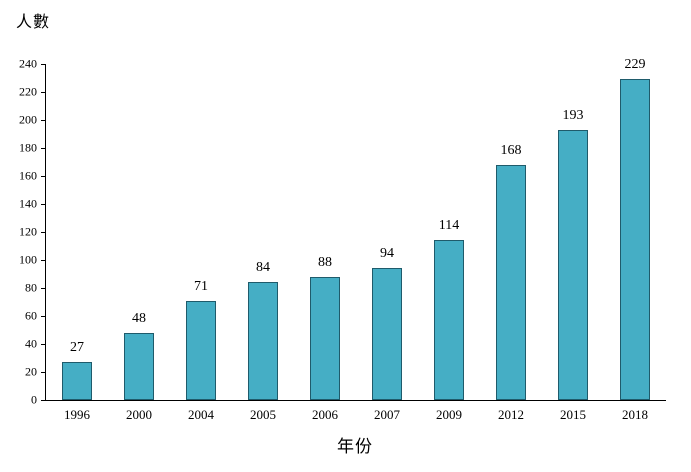 The height and width of the screenshot is (472, 691). I want to click on bar-slot: 71 2004, so click(201, 243).